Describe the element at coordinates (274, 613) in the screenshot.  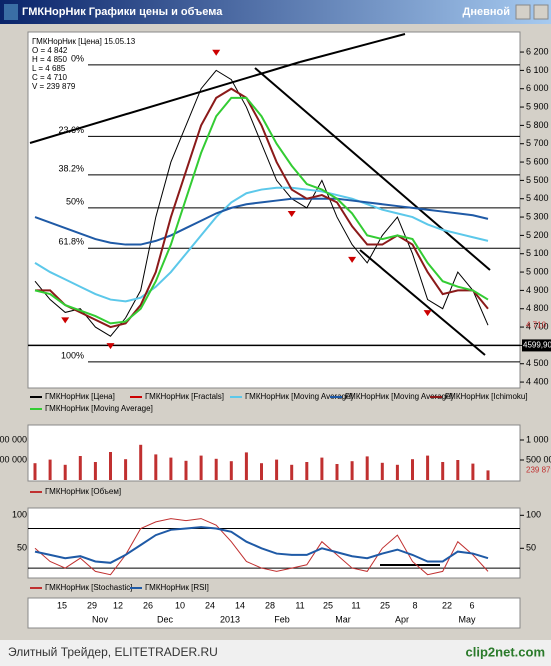
I see `time-axis` at that location.